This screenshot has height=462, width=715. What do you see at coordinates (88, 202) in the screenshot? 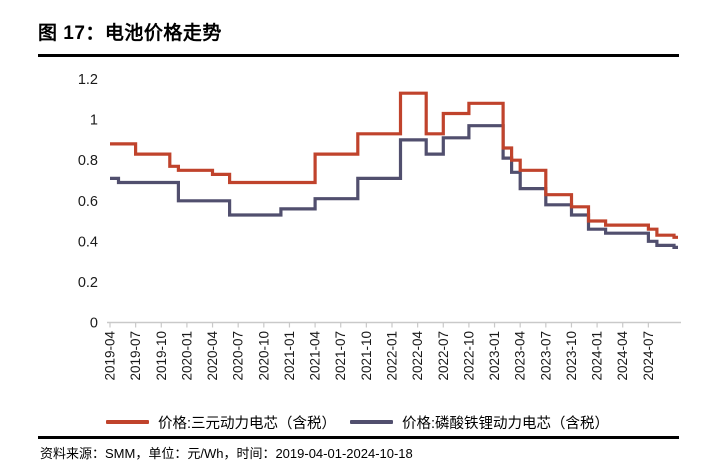
I see `y-tick-label: 0.6` at bounding box center [88, 202].